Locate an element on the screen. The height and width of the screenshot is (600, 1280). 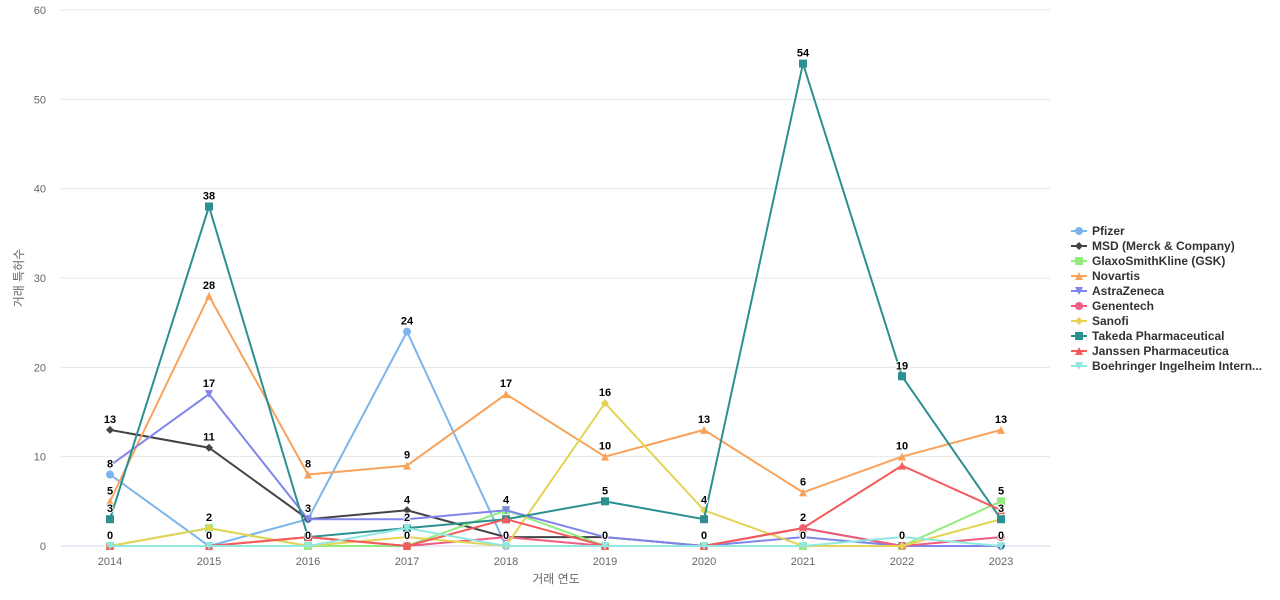
legend-label: Genentech is located at coordinates (1123, 305).